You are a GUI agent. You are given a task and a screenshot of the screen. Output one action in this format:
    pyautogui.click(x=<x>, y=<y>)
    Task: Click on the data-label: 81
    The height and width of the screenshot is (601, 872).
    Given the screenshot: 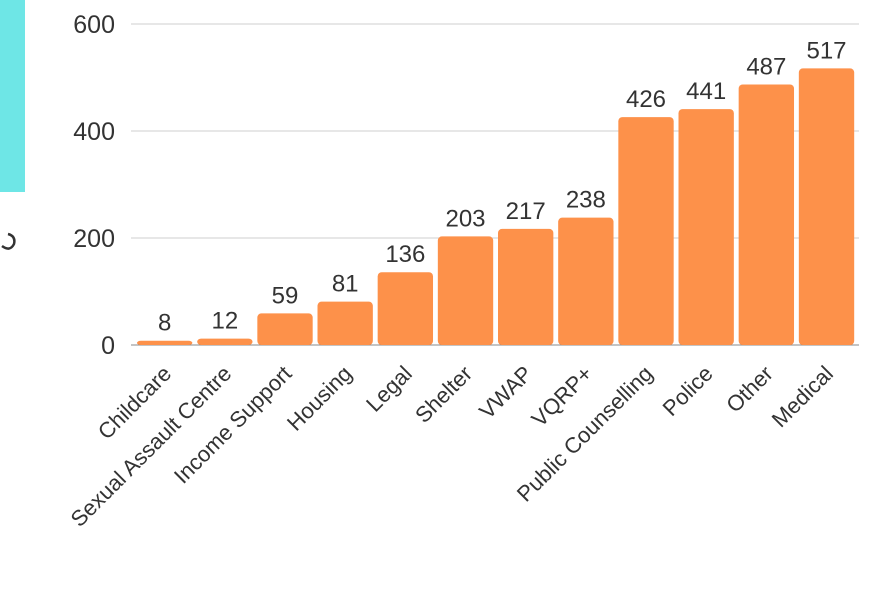 What is the action you would take?
    pyautogui.click(x=345, y=284)
    